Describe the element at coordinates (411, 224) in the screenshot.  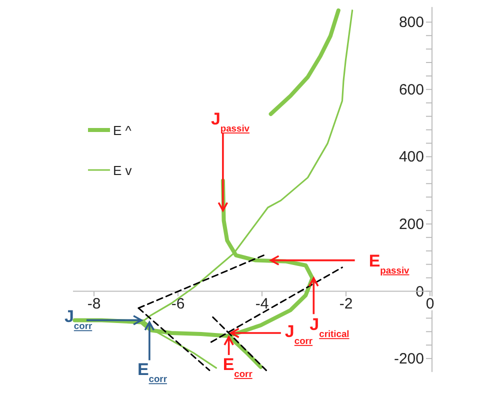
I see `y-tick-label: 200` at that location.